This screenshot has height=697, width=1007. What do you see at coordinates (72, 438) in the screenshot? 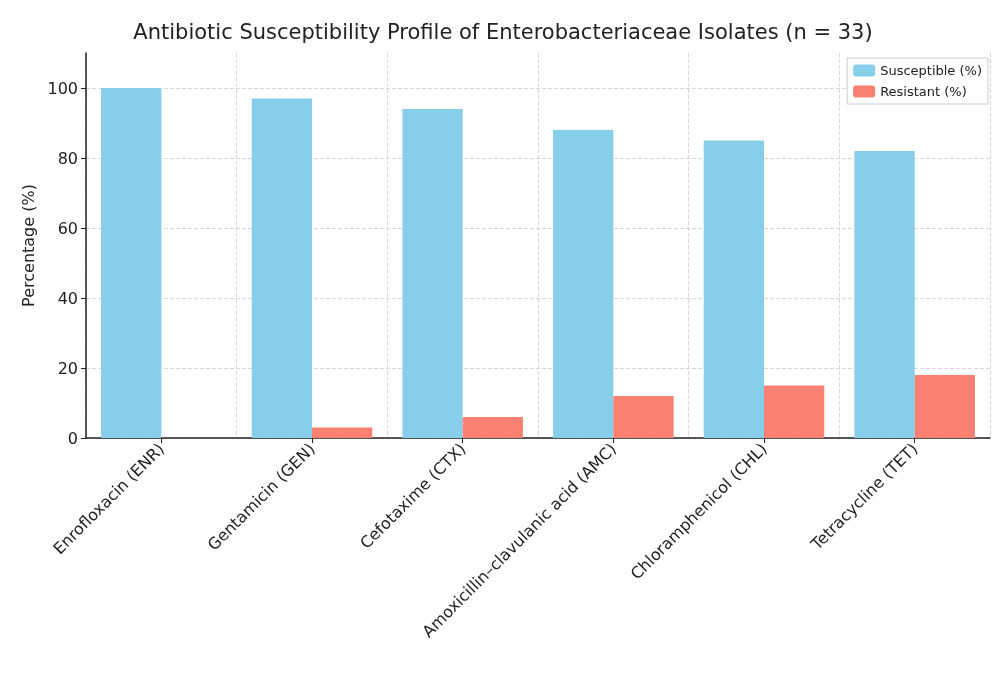
I see `y-tick-label: 0` at bounding box center [72, 438].